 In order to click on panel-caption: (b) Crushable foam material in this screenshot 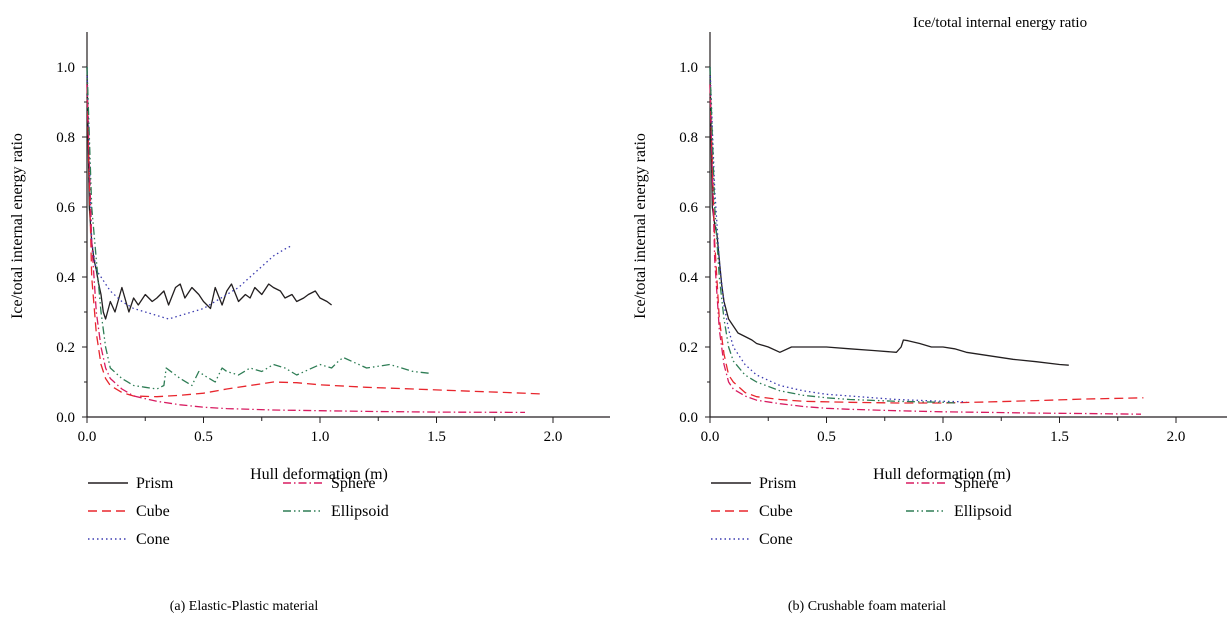, I will do `click(867, 606)`.